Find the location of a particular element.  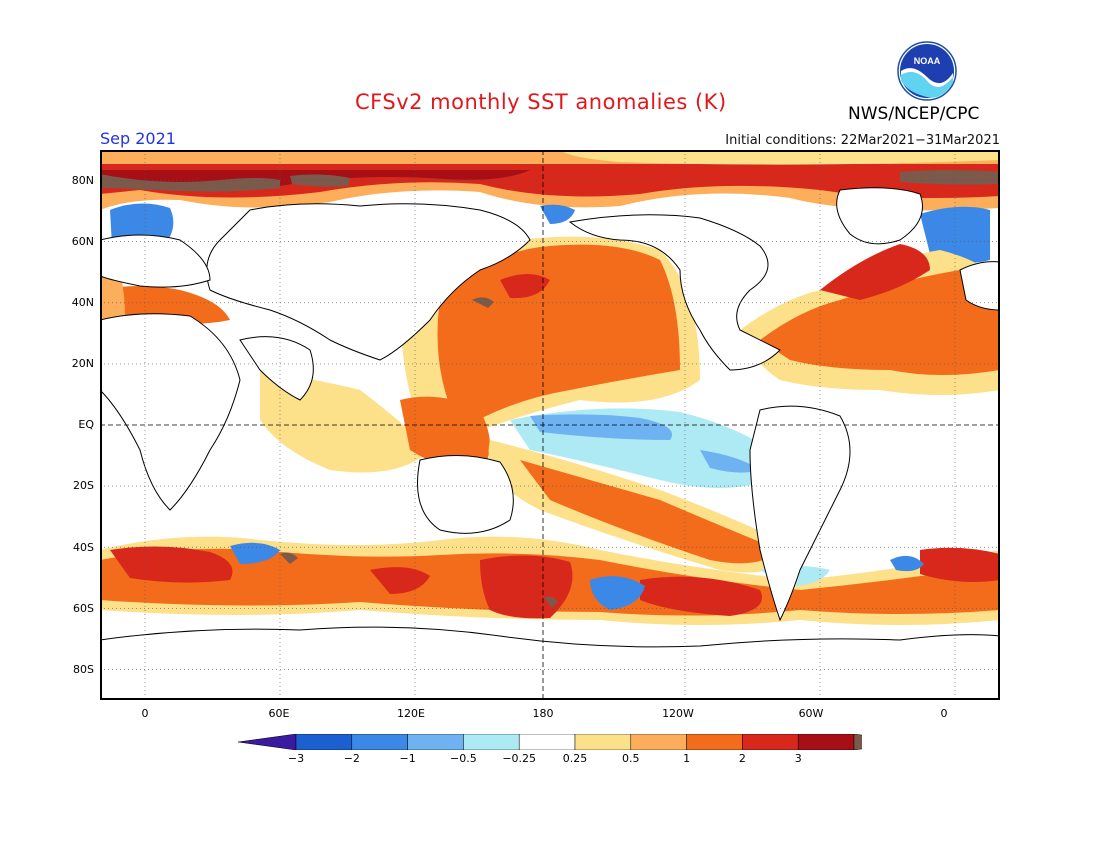

agency-label: NWS/NCEP/CPC is located at coordinates (914, 114).